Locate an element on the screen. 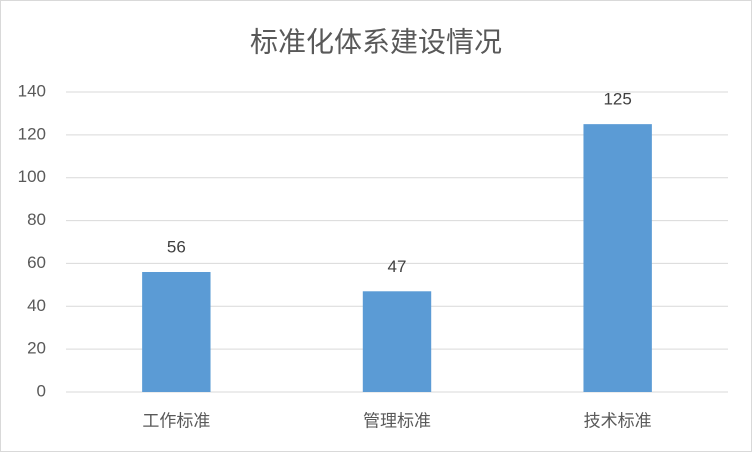  y-tick-label: 40 is located at coordinates (36, 305).